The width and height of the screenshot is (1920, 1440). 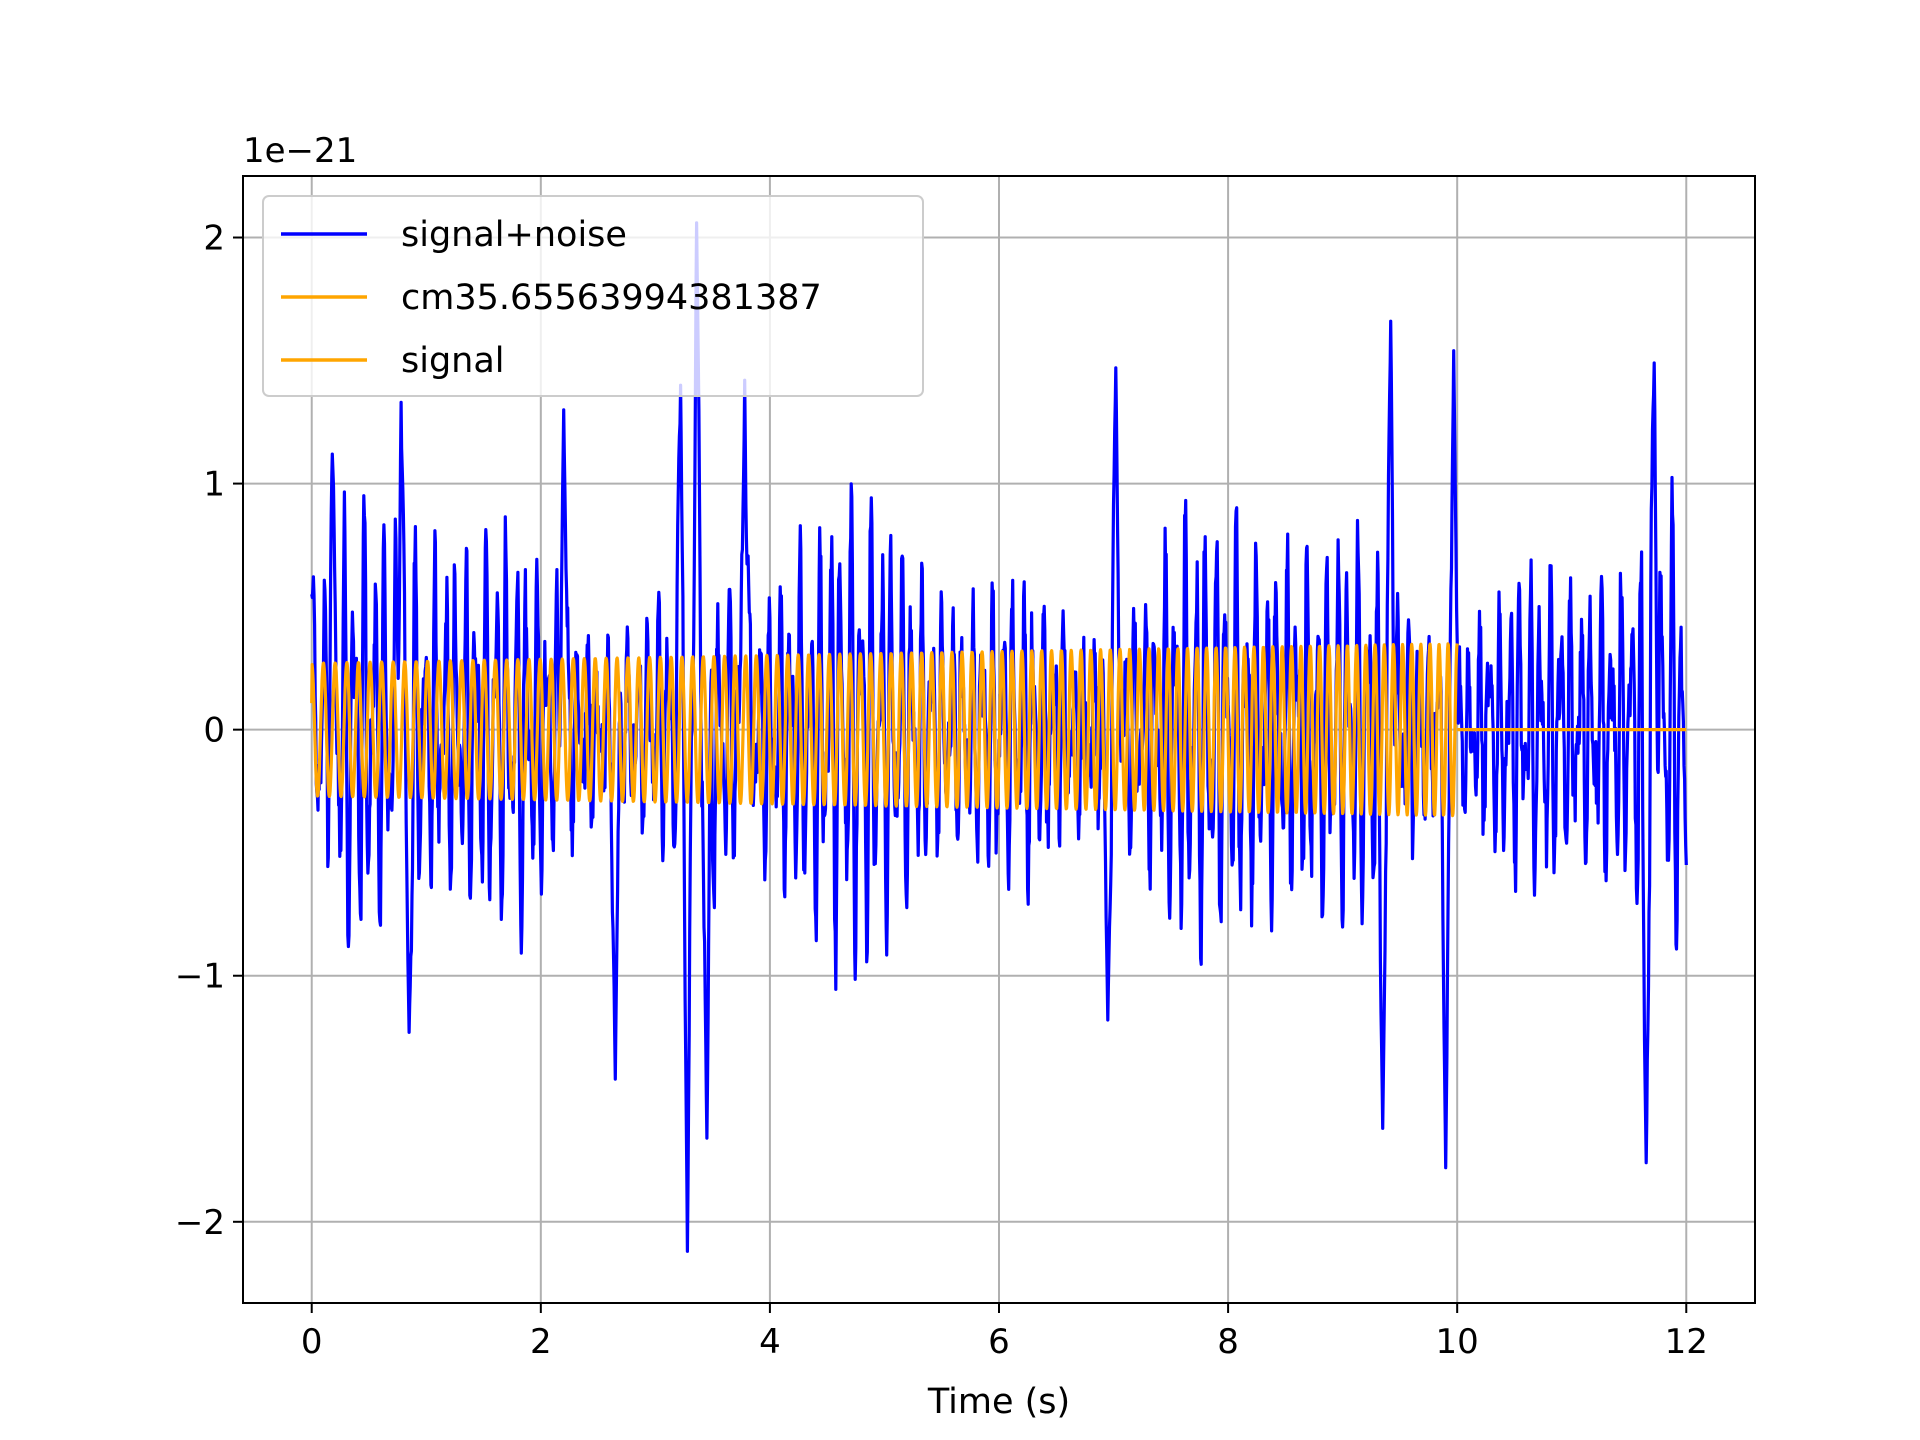 I want to click on x-tick-label: 4, so click(x=770, y=1342).